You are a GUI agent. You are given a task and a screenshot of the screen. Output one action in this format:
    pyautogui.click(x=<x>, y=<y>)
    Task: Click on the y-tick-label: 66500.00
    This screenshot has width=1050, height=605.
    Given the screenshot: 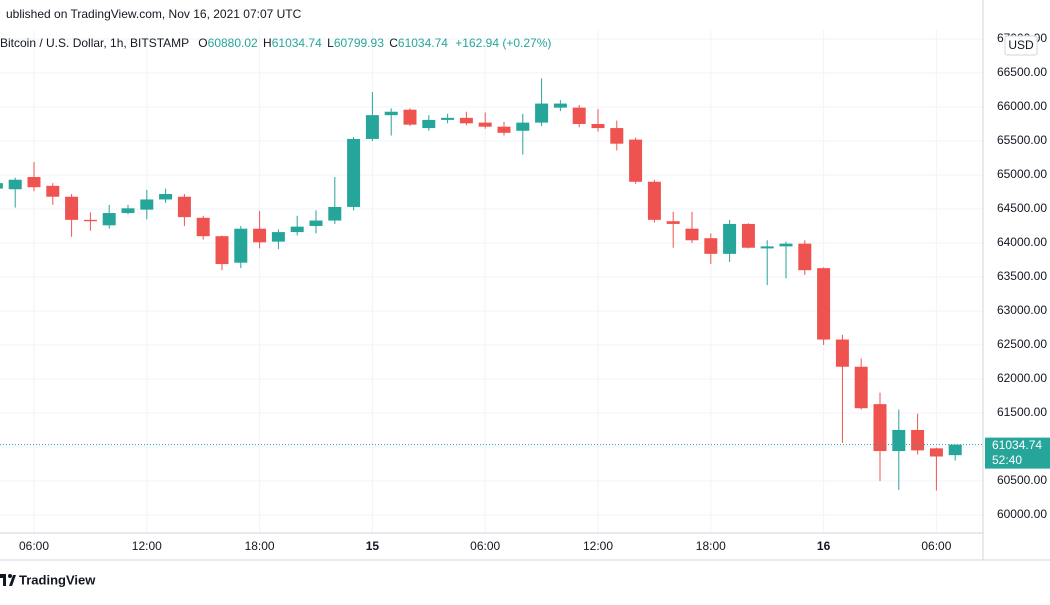 What is the action you would take?
    pyautogui.click(x=1022, y=72)
    